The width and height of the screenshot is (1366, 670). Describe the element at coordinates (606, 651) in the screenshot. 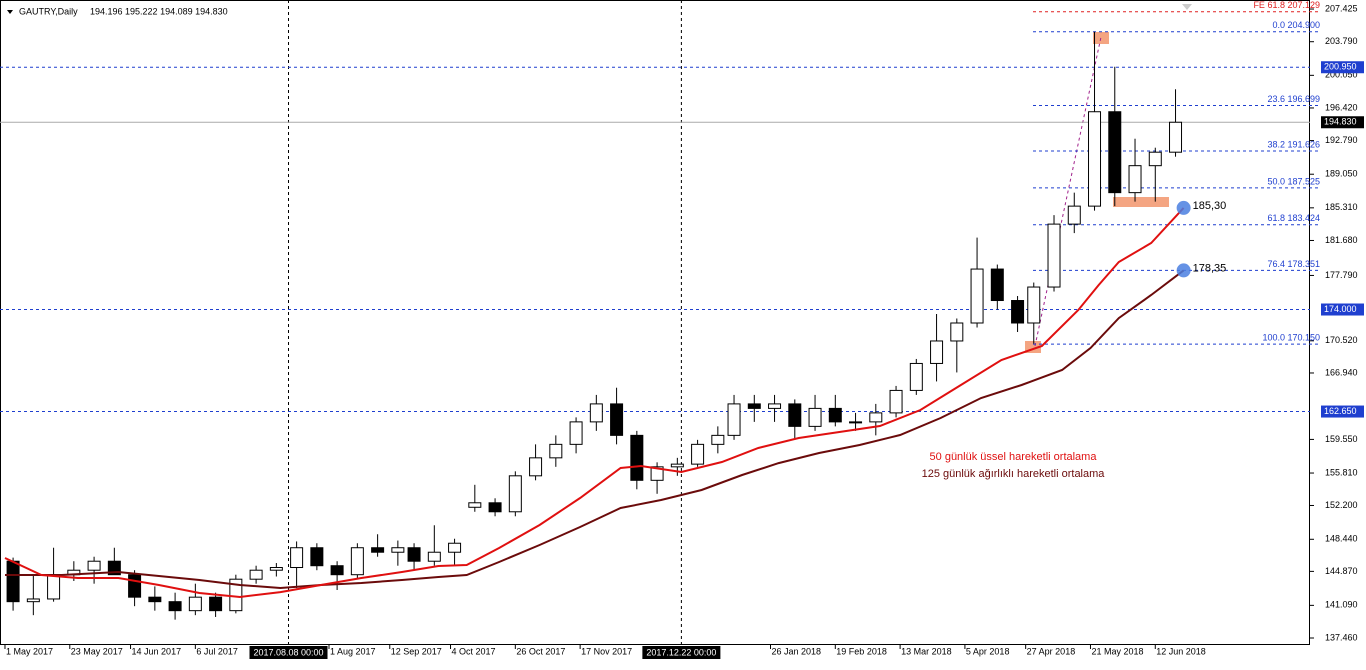

I see `x-tick-label: 17 Nov 2017` at that location.